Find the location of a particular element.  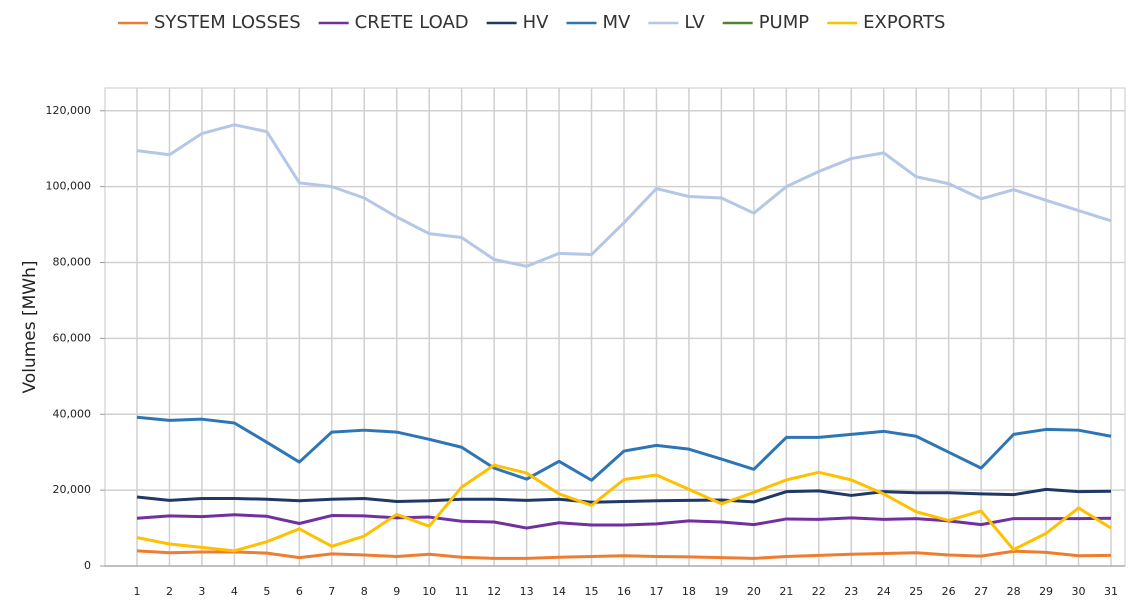

x-tick-label: 19 is located at coordinates (721, 591).